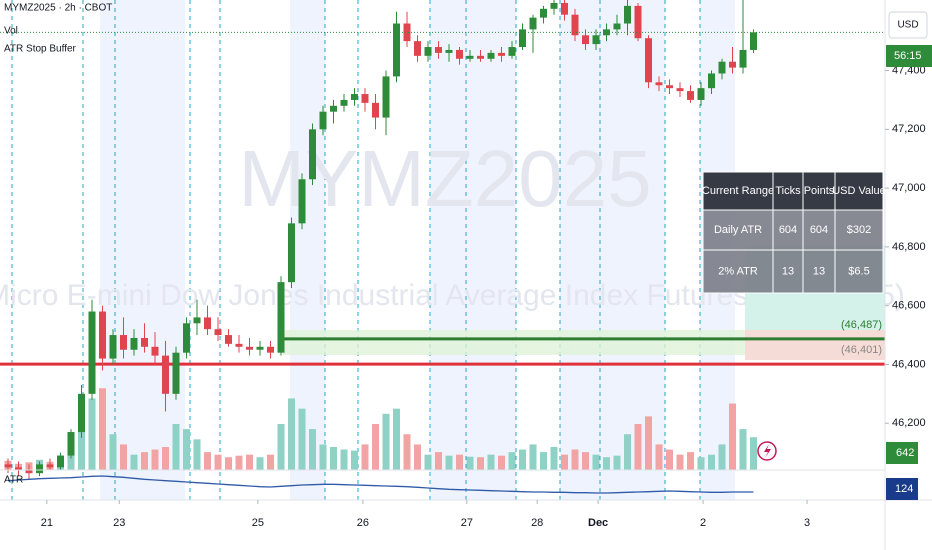 The width and height of the screenshot is (932, 550). I want to click on indicator-label: ATR Stop Buffer, so click(40, 49).